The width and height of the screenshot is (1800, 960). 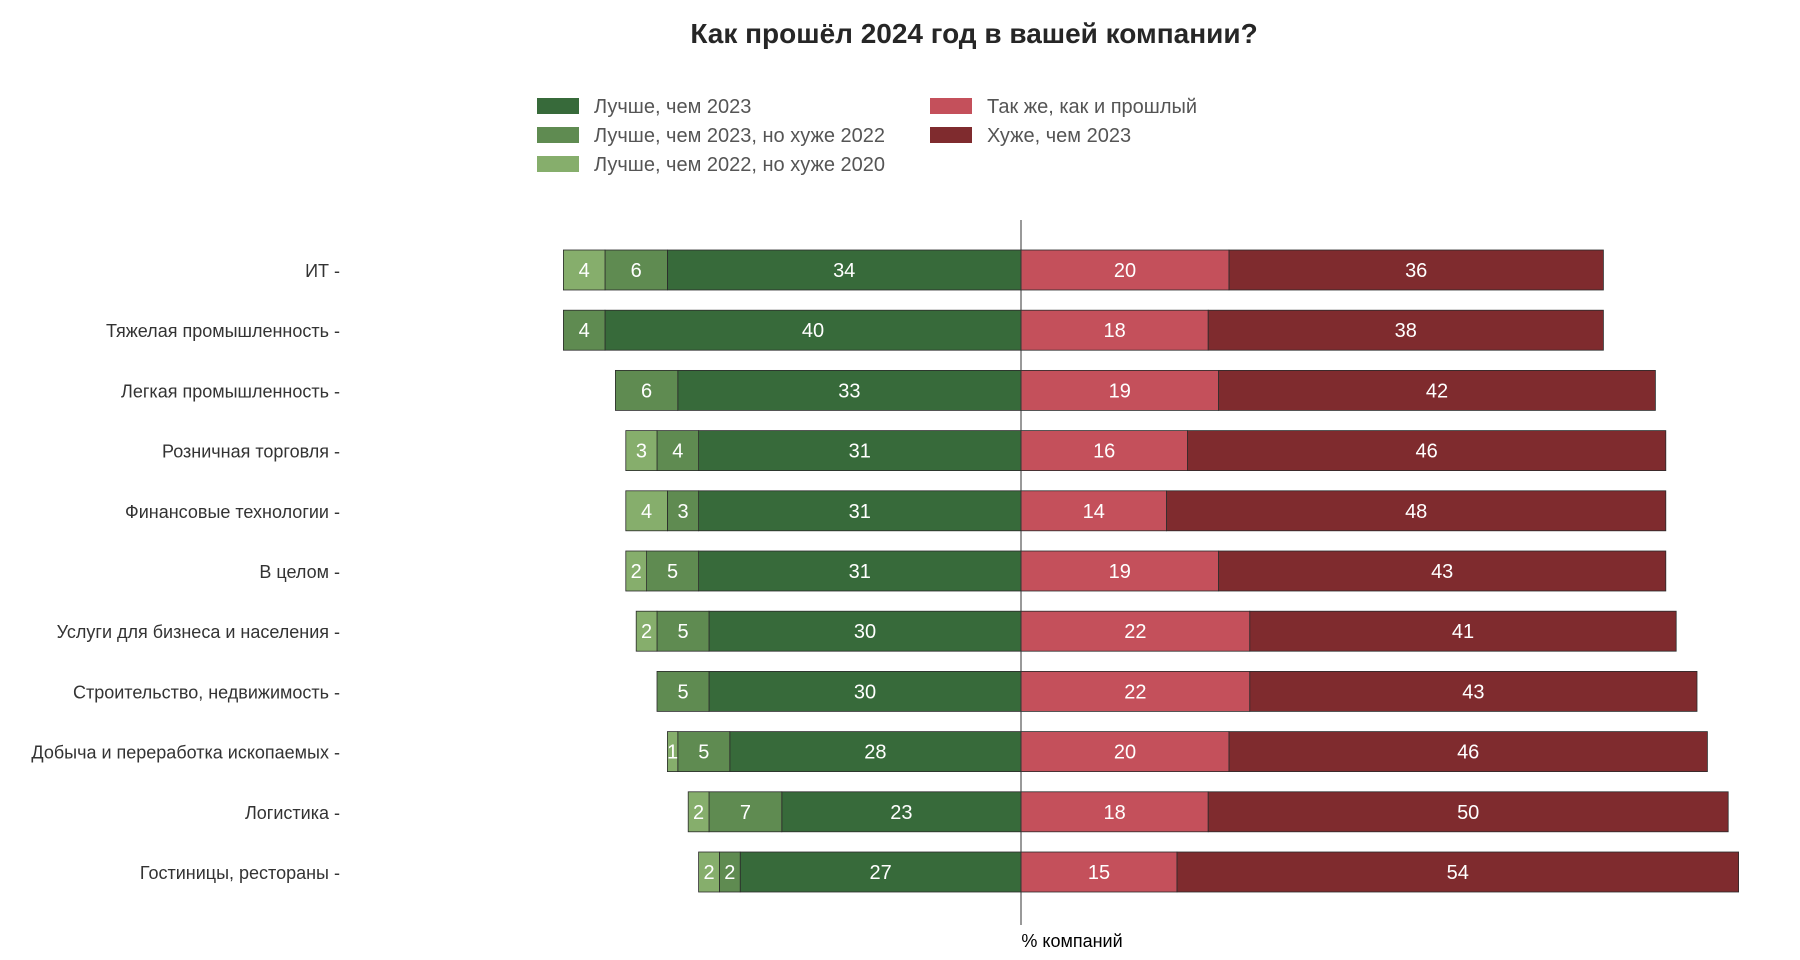 What do you see at coordinates (1059, 136) in the screenshot?
I see `legend-label-5: Хуже, чем 2023` at bounding box center [1059, 136].